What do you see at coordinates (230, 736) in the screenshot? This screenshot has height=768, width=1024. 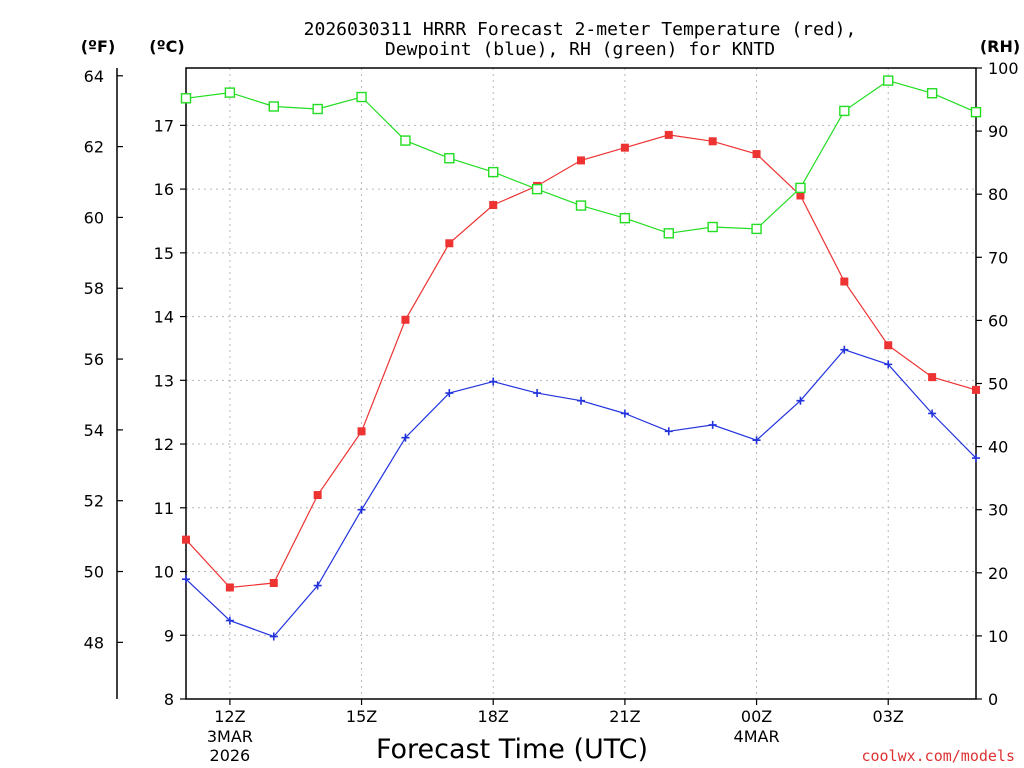 I see `x-tick-date-label: 3MAR` at bounding box center [230, 736].